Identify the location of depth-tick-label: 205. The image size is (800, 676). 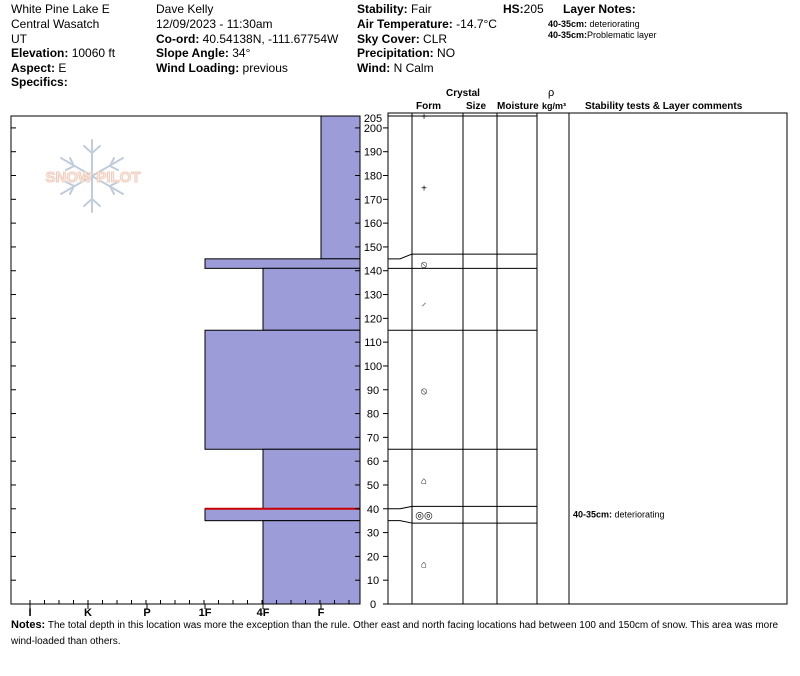
(373, 119).